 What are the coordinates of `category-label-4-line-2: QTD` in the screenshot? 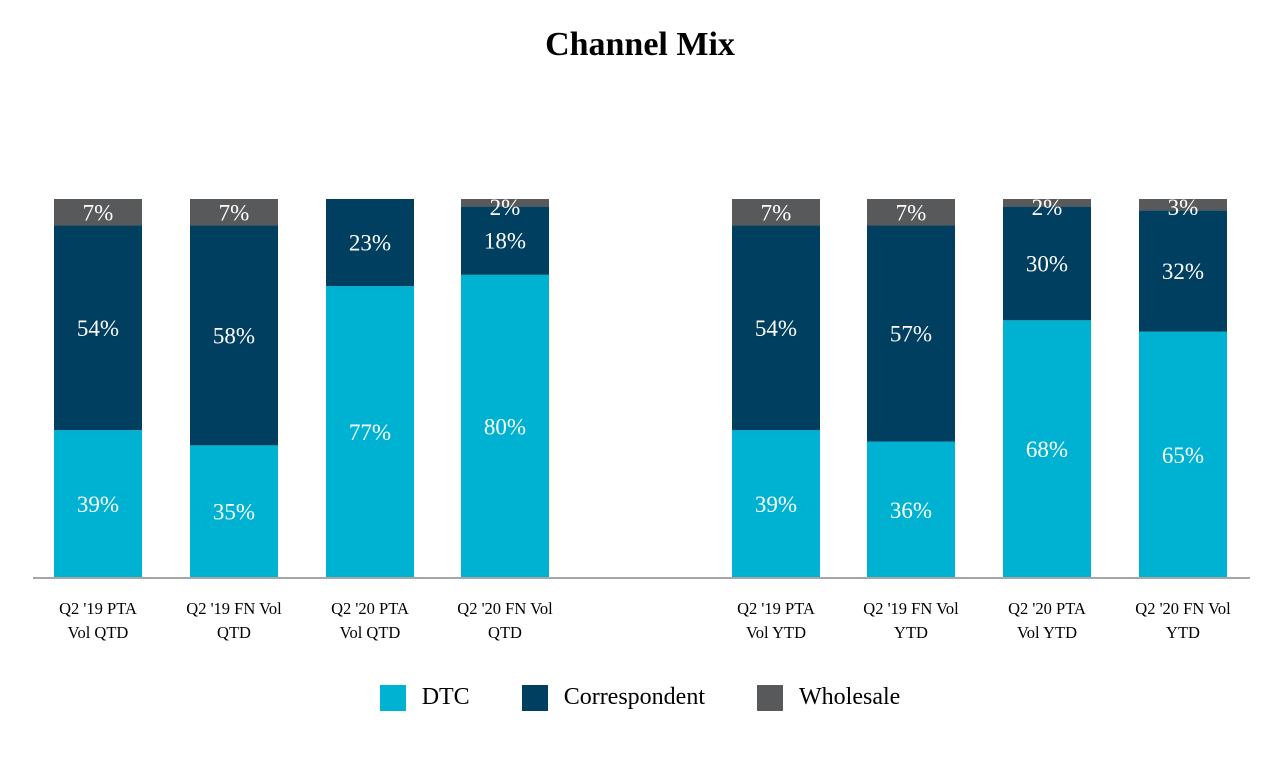 It's located at (505, 632).